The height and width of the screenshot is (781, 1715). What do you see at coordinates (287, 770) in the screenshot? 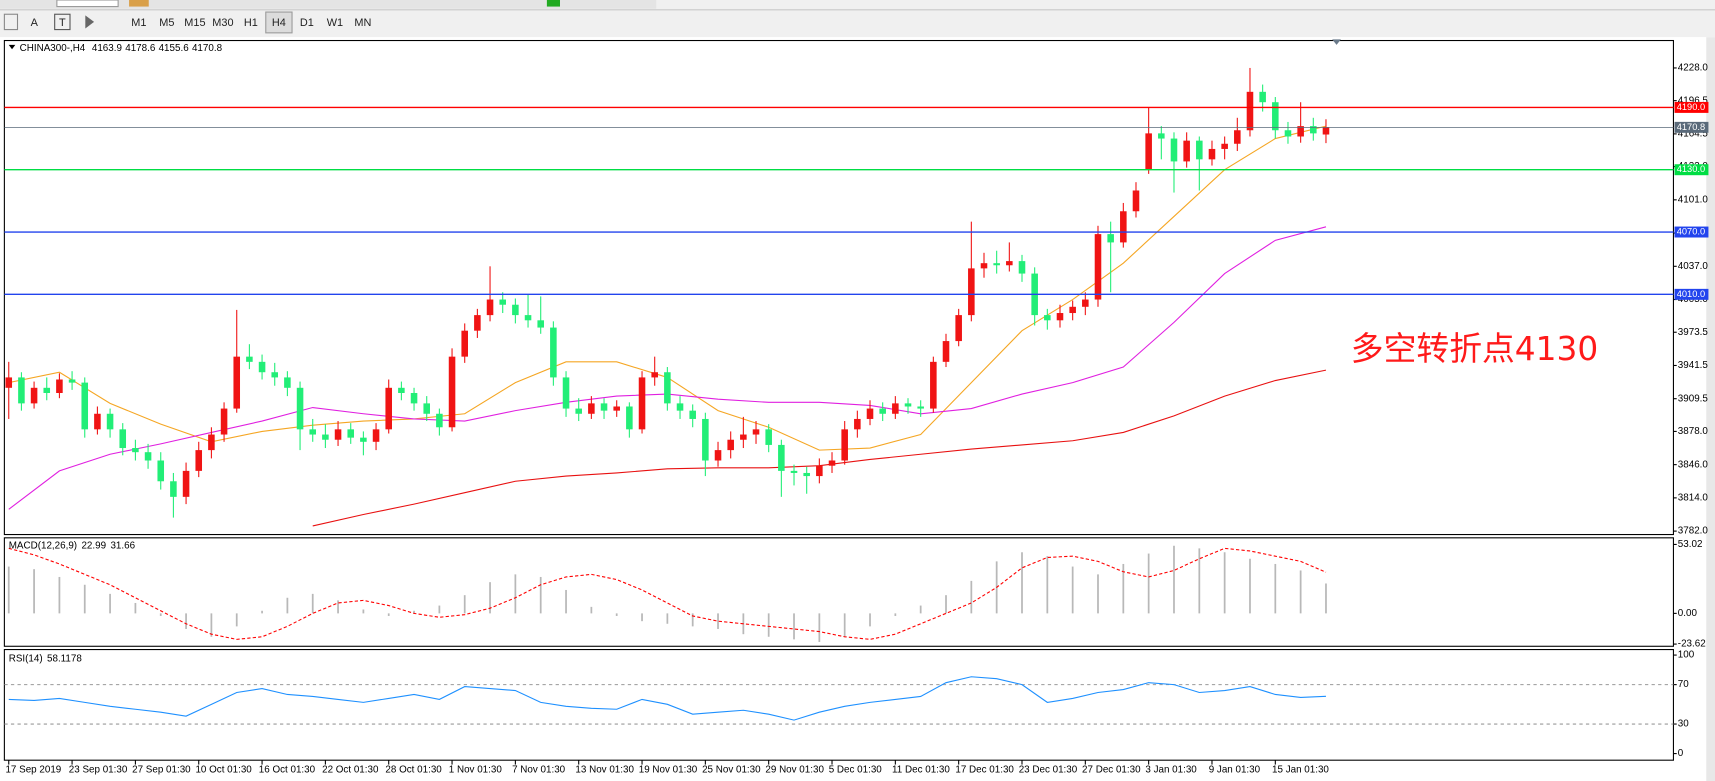
I see `x-tick-label: 16 Oct 01:30` at bounding box center [287, 770].